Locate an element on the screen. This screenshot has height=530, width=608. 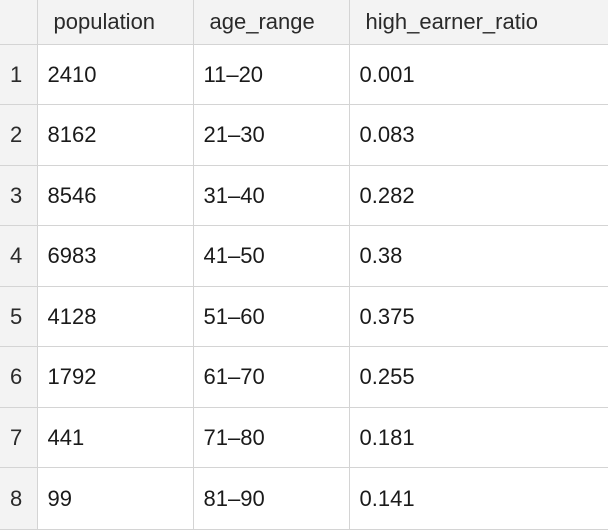
cell-age-range: 51–60 is located at coordinates (271, 317).